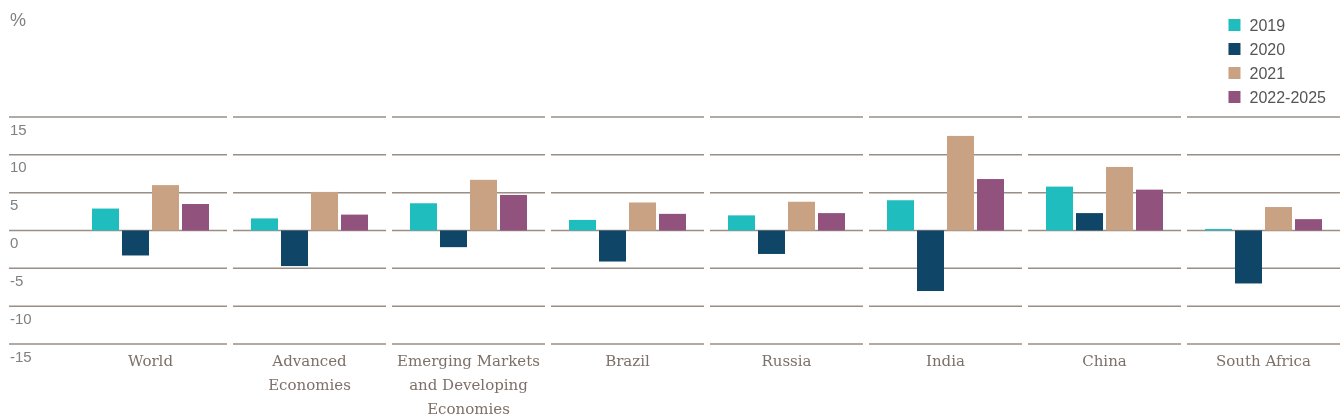 This screenshot has height=419, width=1344. Describe the element at coordinates (18, 20) in the screenshot. I see `y-axis-title: %` at that location.